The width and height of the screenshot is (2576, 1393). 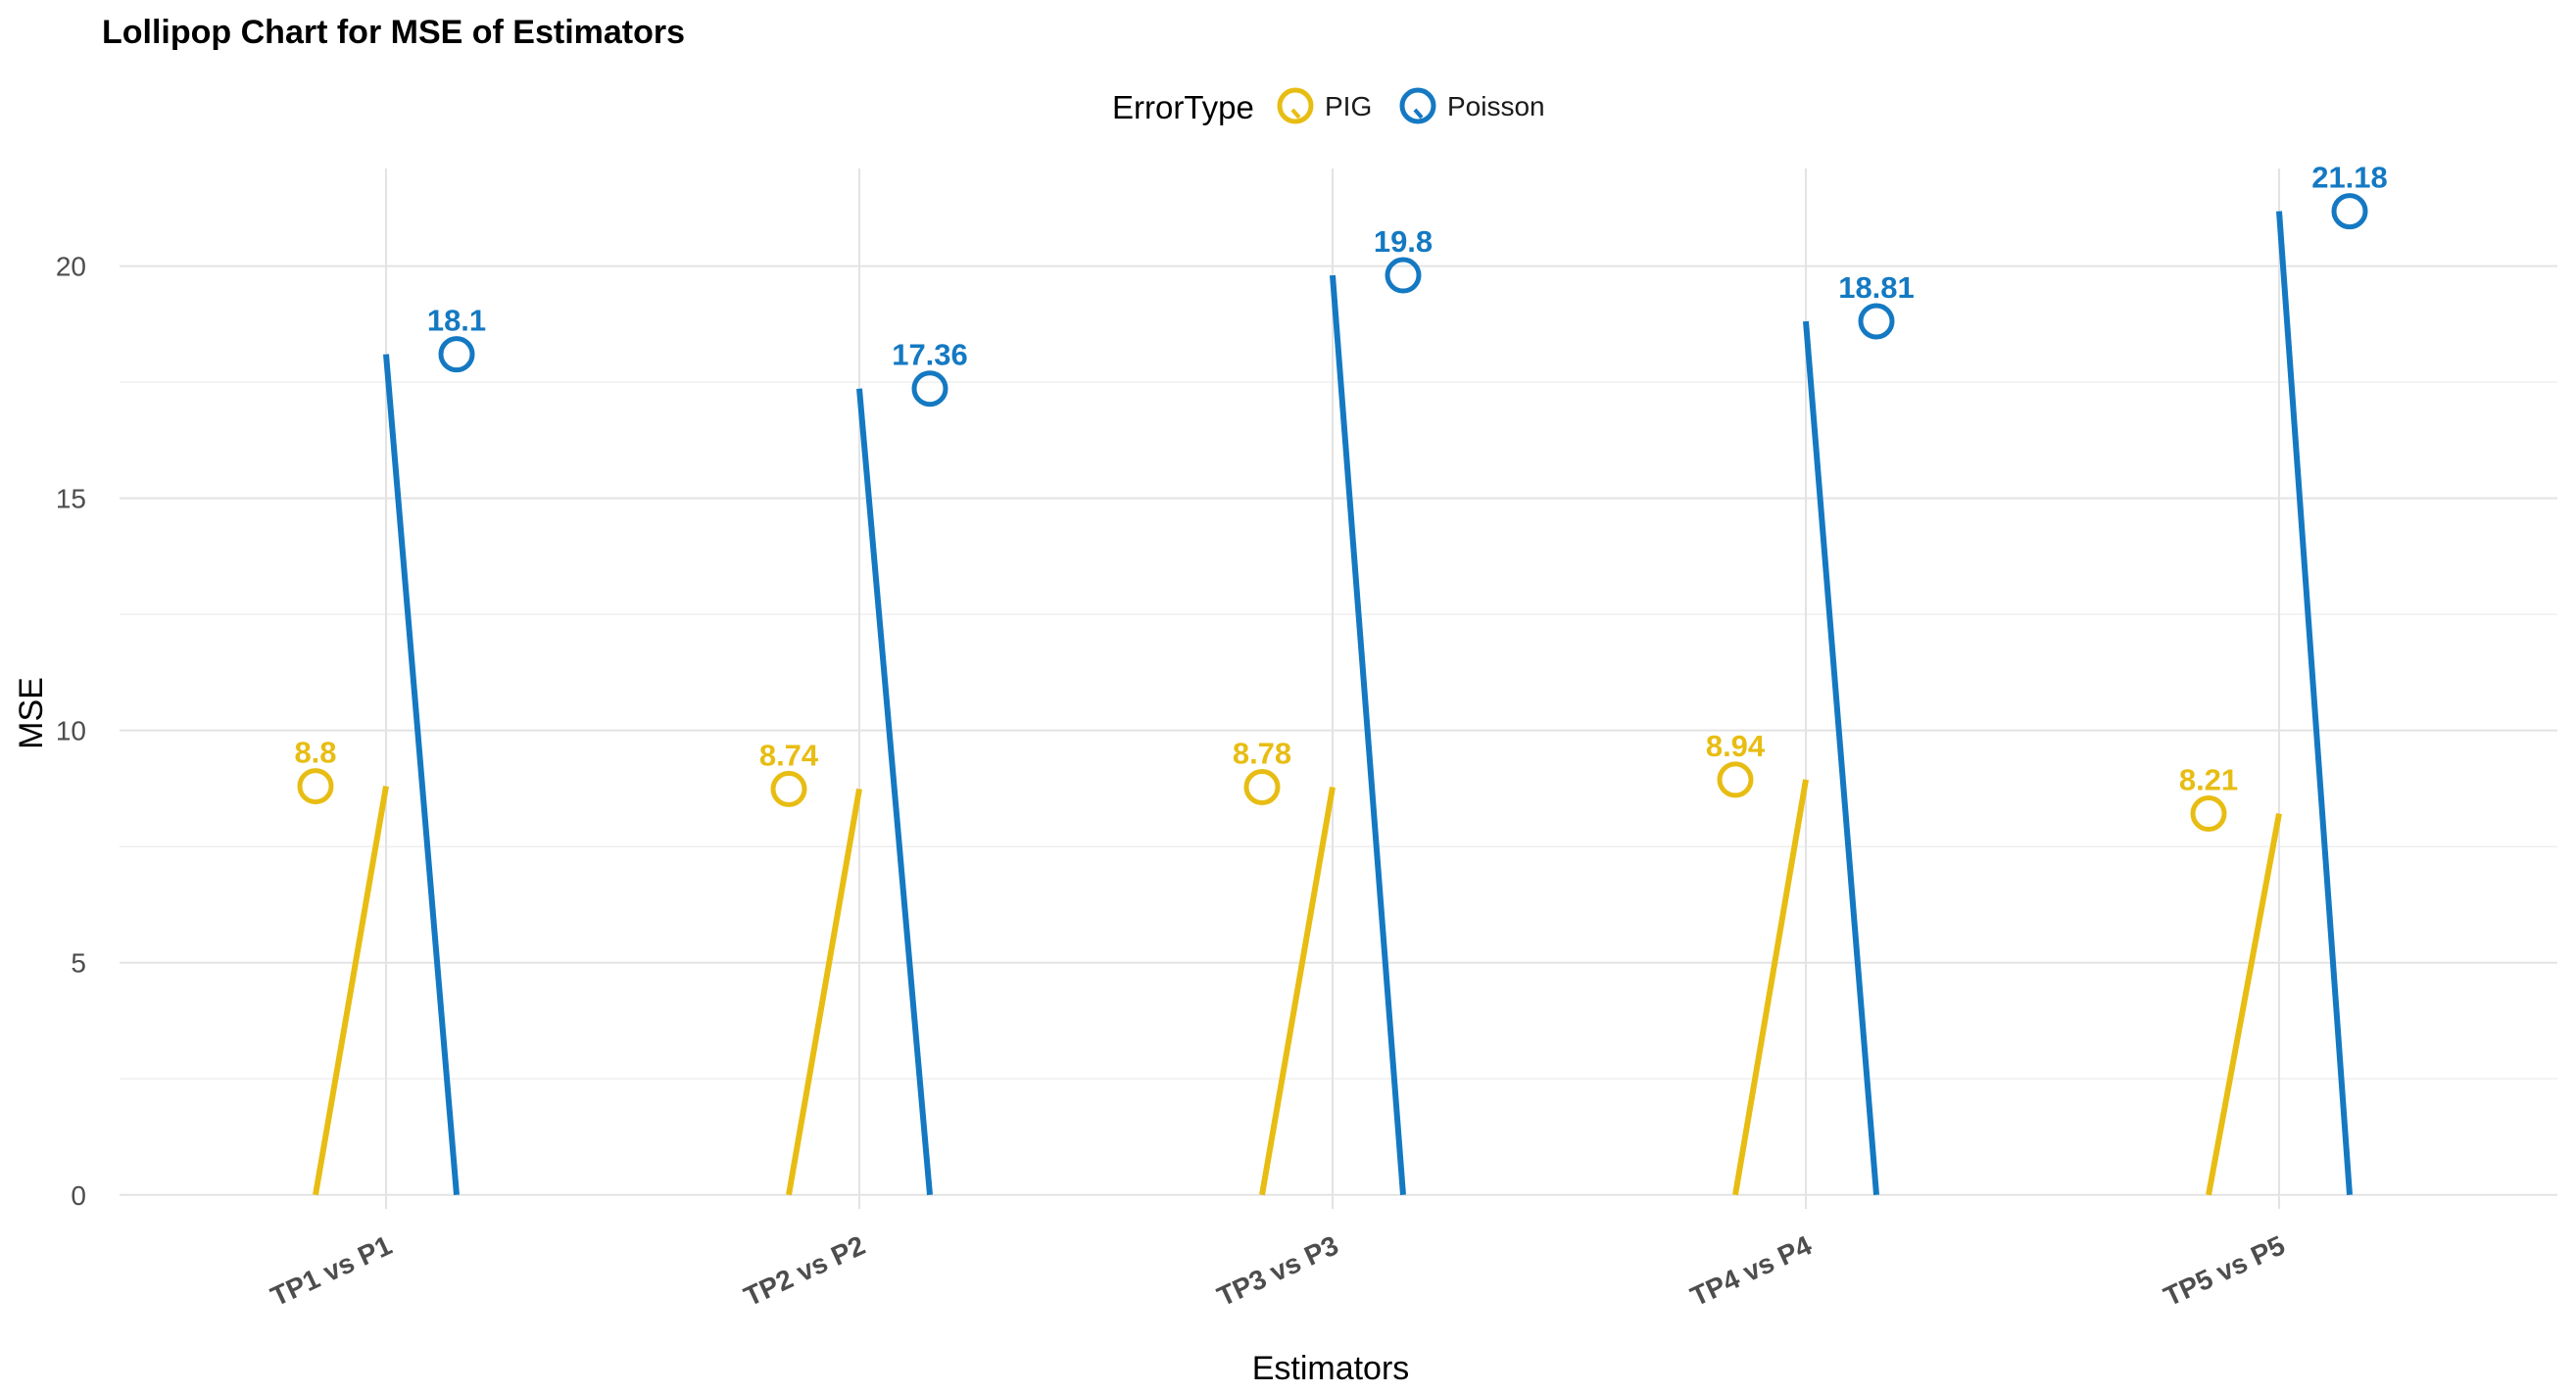 What do you see at coordinates (71, 267) in the screenshot?
I see `y-tick-label: 20` at bounding box center [71, 267].